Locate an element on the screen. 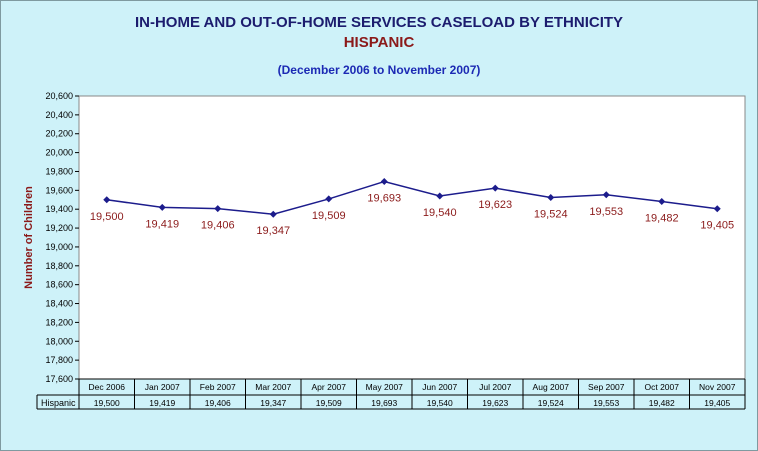 This screenshot has height=451, width=758. table-cell-value: 19,482 is located at coordinates (662, 403).